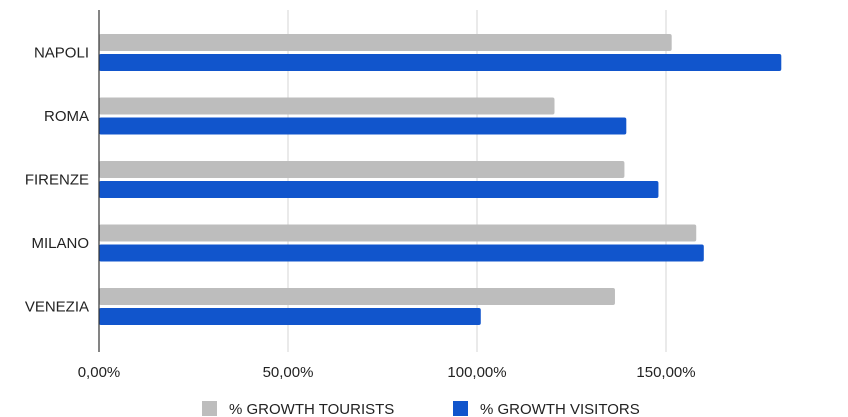  Describe the element at coordinates (387, 372) in the screenshot. I see `x-tick-labels: 0,00% 50,00% 100,00% 150,00%` at that location.